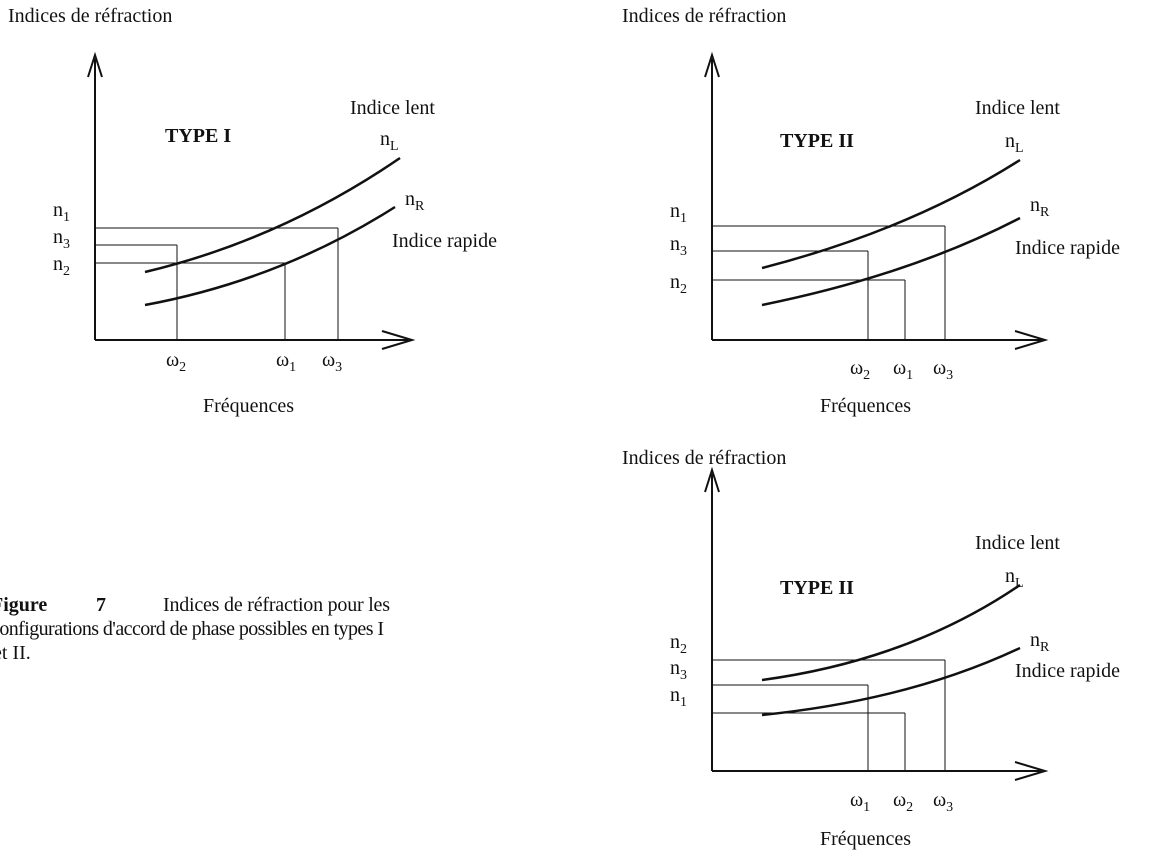 This screenshot has width=1166, height=853. I want to click on caption-text: et II., so click(15, 653).